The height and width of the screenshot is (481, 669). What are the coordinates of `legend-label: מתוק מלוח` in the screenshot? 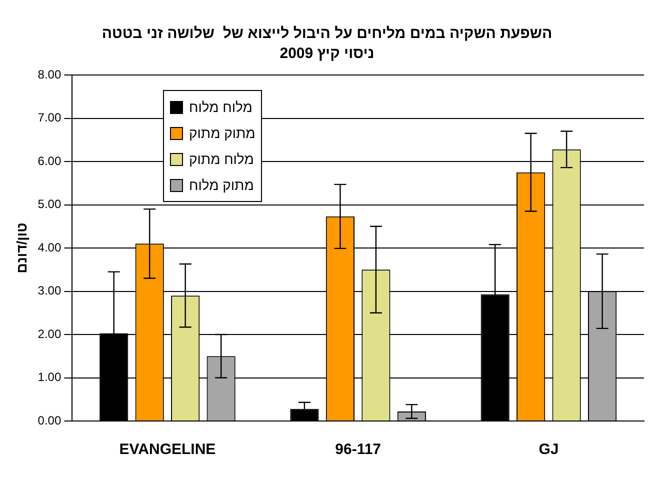 It's located at (221, 185).